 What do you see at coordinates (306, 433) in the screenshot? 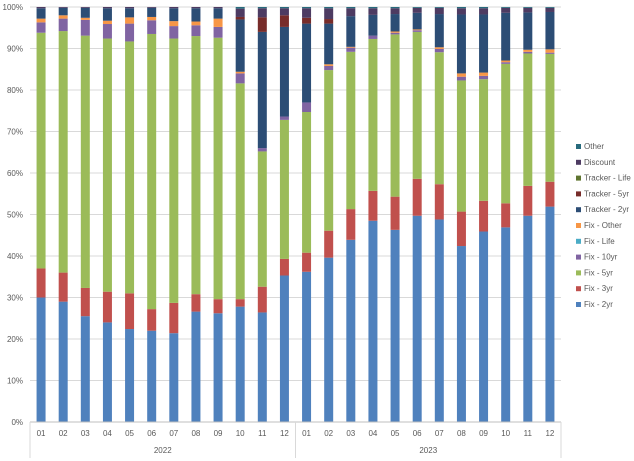
I see `x-tick-label: 01` at bounding box center [306, 433].